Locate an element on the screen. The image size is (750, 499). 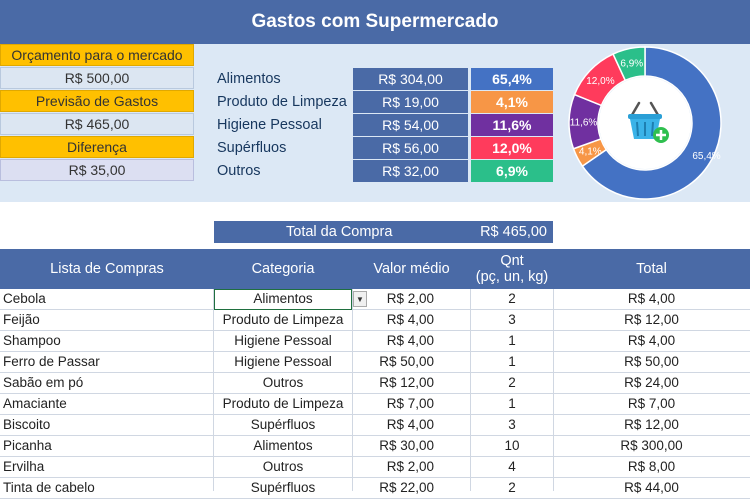
total-purchase-bar: Total da Compra R$ 465,00 is located at coordinates (383, 232).